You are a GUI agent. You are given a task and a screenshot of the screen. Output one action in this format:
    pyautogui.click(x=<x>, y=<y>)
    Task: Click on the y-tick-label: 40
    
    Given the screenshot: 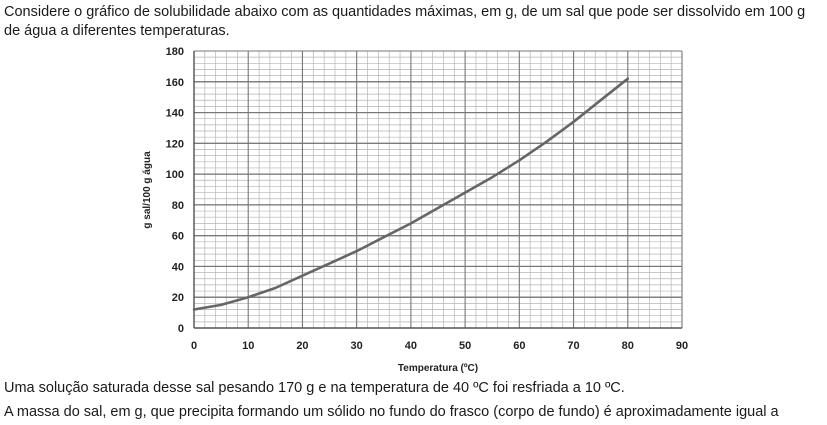 What is the action you would take?
    pyautogui.click(x=178, y=267)
    